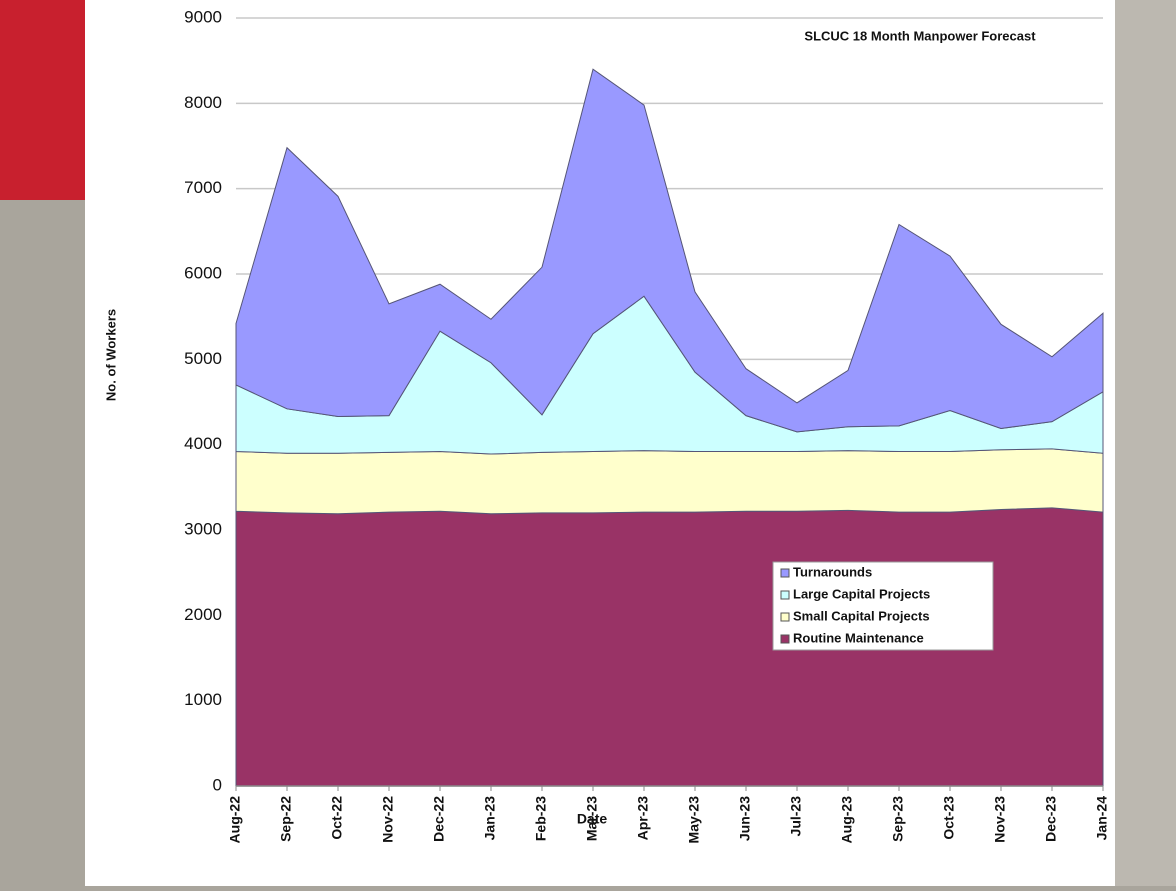 This screenshot has height=891, width=1176. Describe the element at coordinates (745, 818) in the screenshot. I see `x-tick-label: Jun-23` at that location.